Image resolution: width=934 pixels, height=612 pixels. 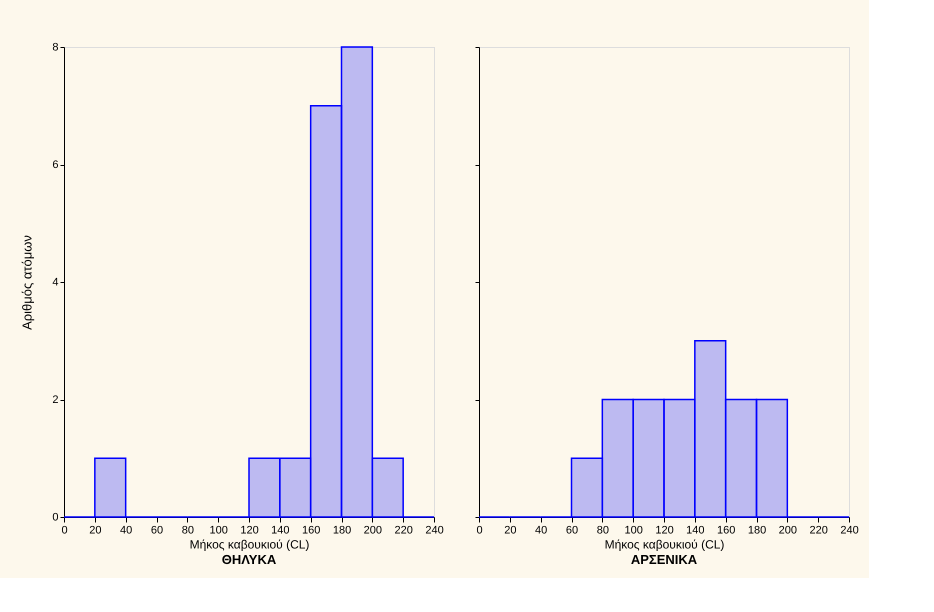 What do you see at coordinates (55, 165) in the screenshot?
I see `y-tick-label: 6` at bounding box center [55, 165].